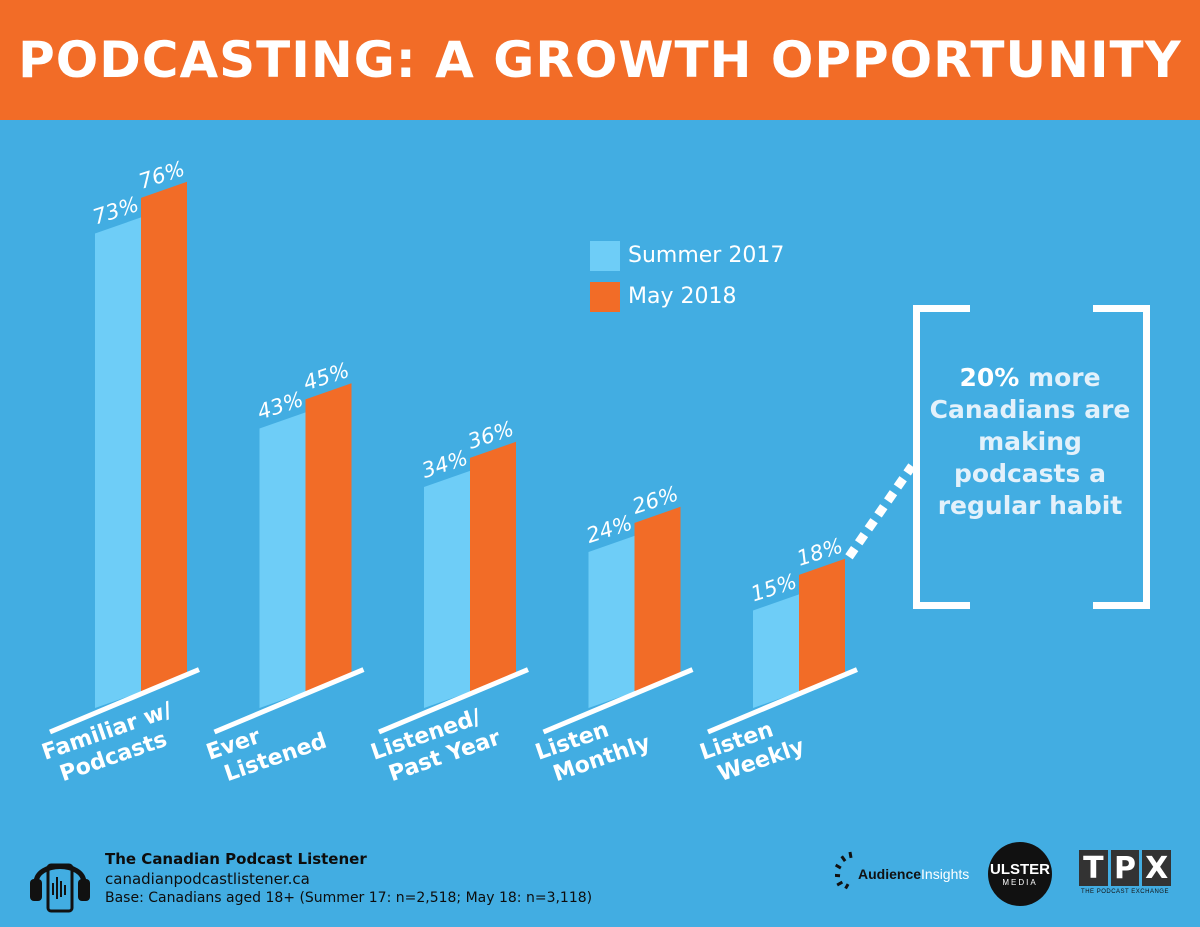 The image size is (1200, 927). What do you see at coordinates (207, 879) in the screenshot?
I see `footer-url: canadianpodcastlistener.ca` at bounding box center [207, 879].